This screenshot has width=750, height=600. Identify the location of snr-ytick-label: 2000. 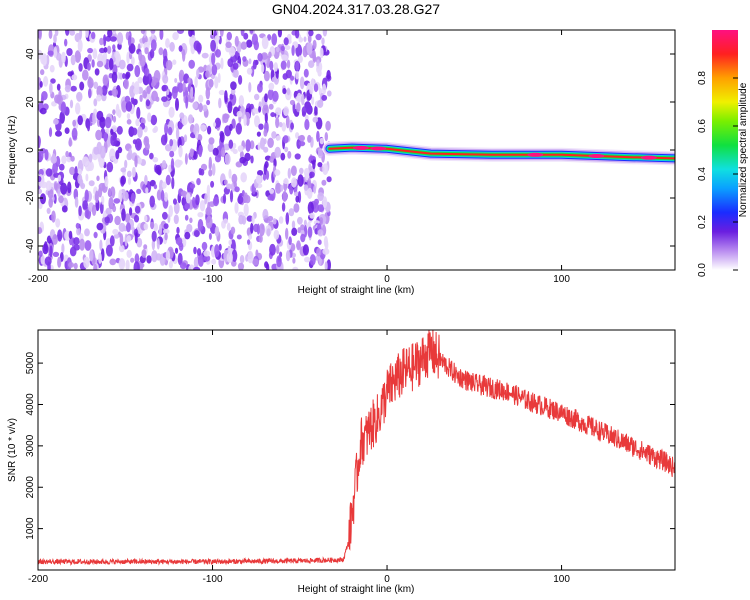
(30, 487).